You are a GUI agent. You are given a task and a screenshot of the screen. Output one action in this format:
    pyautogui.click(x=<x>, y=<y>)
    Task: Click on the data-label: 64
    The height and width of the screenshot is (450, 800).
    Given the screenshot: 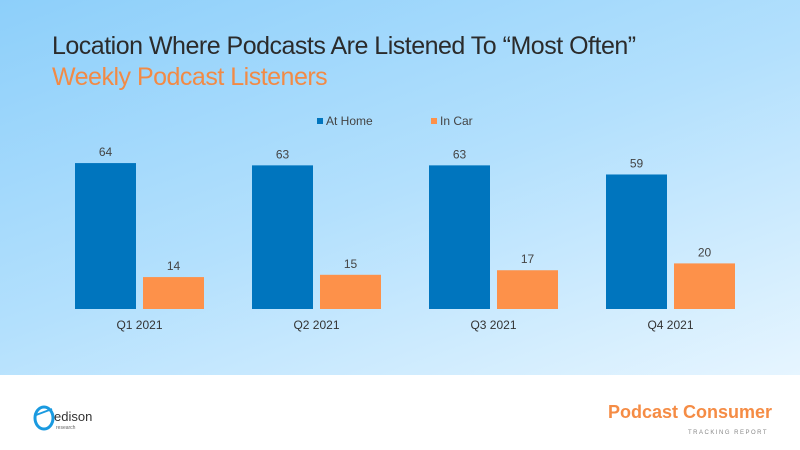 What is the action you would take?
    pyautogui.click(x=106, y=152)
    